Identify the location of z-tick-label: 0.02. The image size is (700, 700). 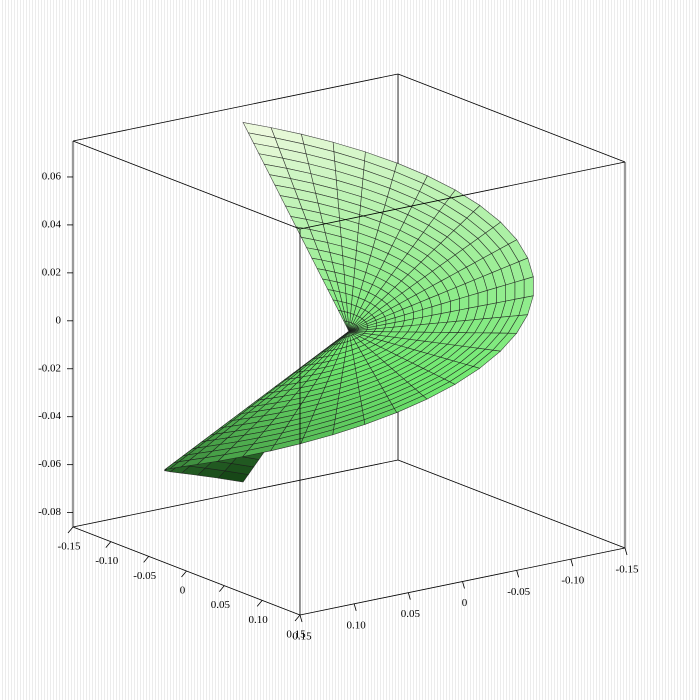
(51, 272).